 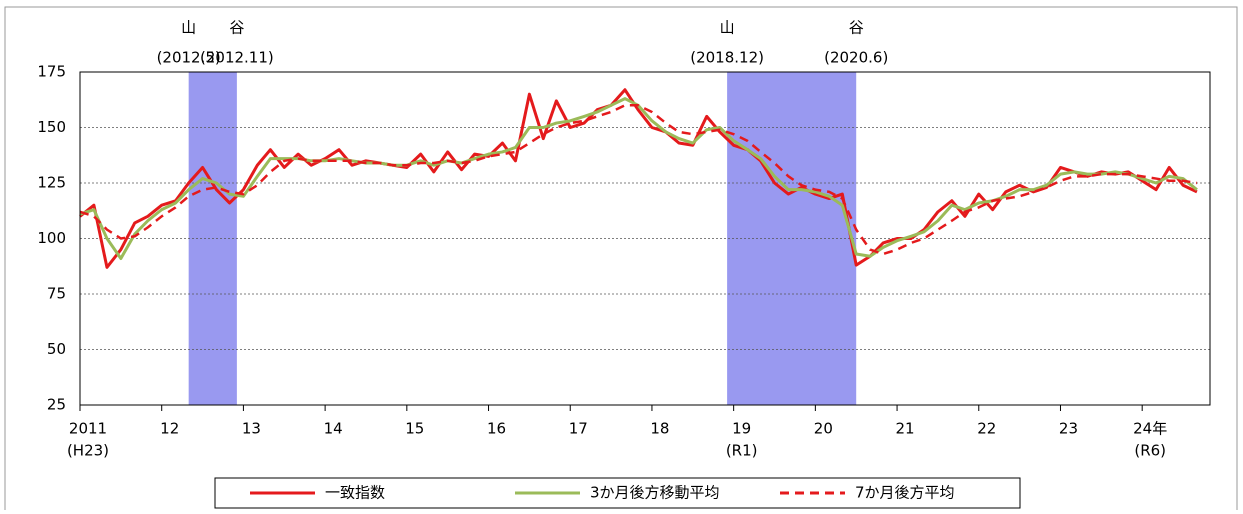 I want to click on y-tick-label: 100, so click(x=51, y=238).